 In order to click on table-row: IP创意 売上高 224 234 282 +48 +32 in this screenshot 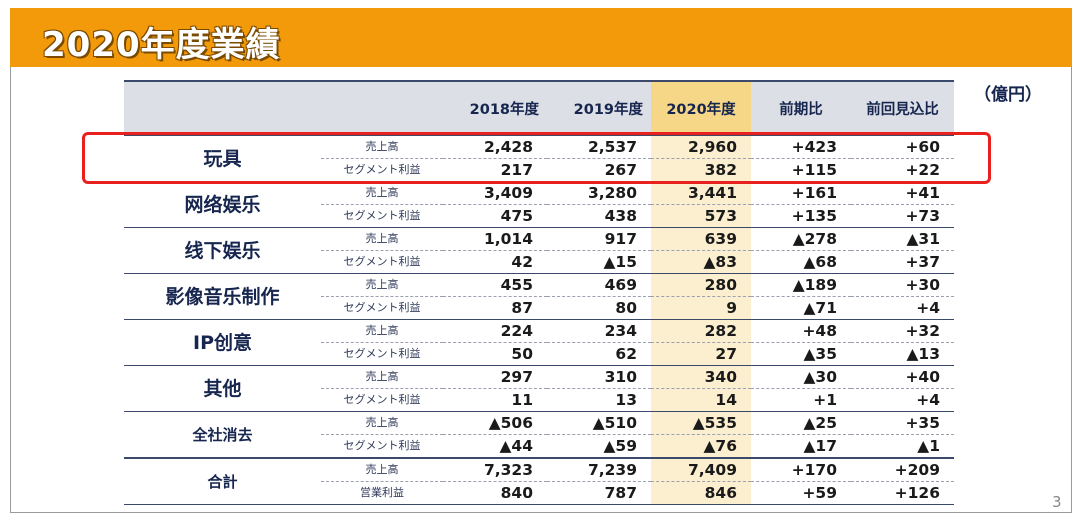, I will do `click(539, 342)`.